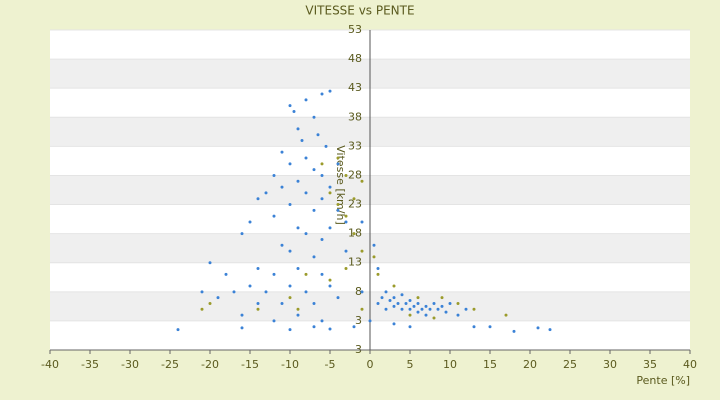 This screenshot has height=400, width=720. What do you see at coordinates (410, 364) in the screenshot?
I see `x-tick-label: 5` at bounding box center [410, 364].